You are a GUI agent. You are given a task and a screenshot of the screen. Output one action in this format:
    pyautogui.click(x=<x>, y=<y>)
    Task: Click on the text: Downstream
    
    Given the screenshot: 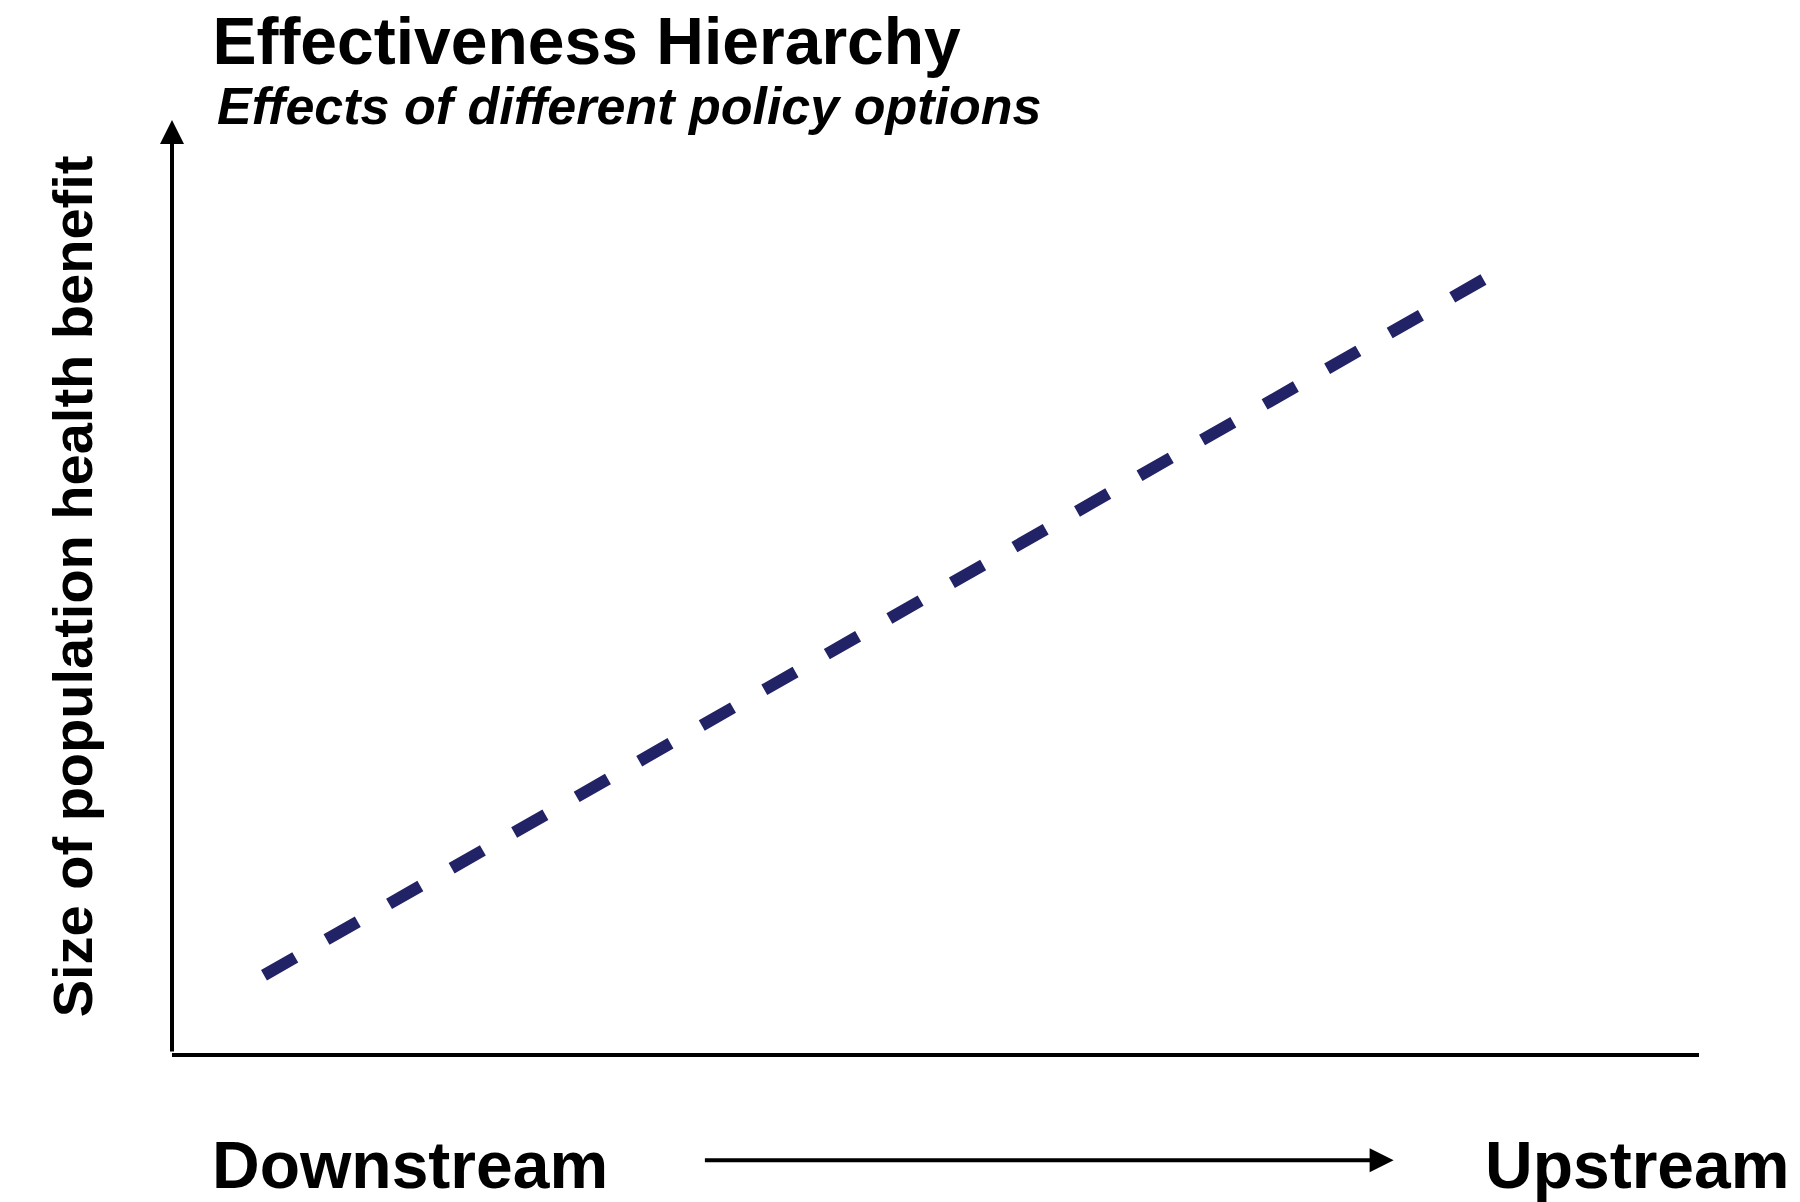 What is the action you would take?
    pyautogui.click(x=410, y=1165)
    